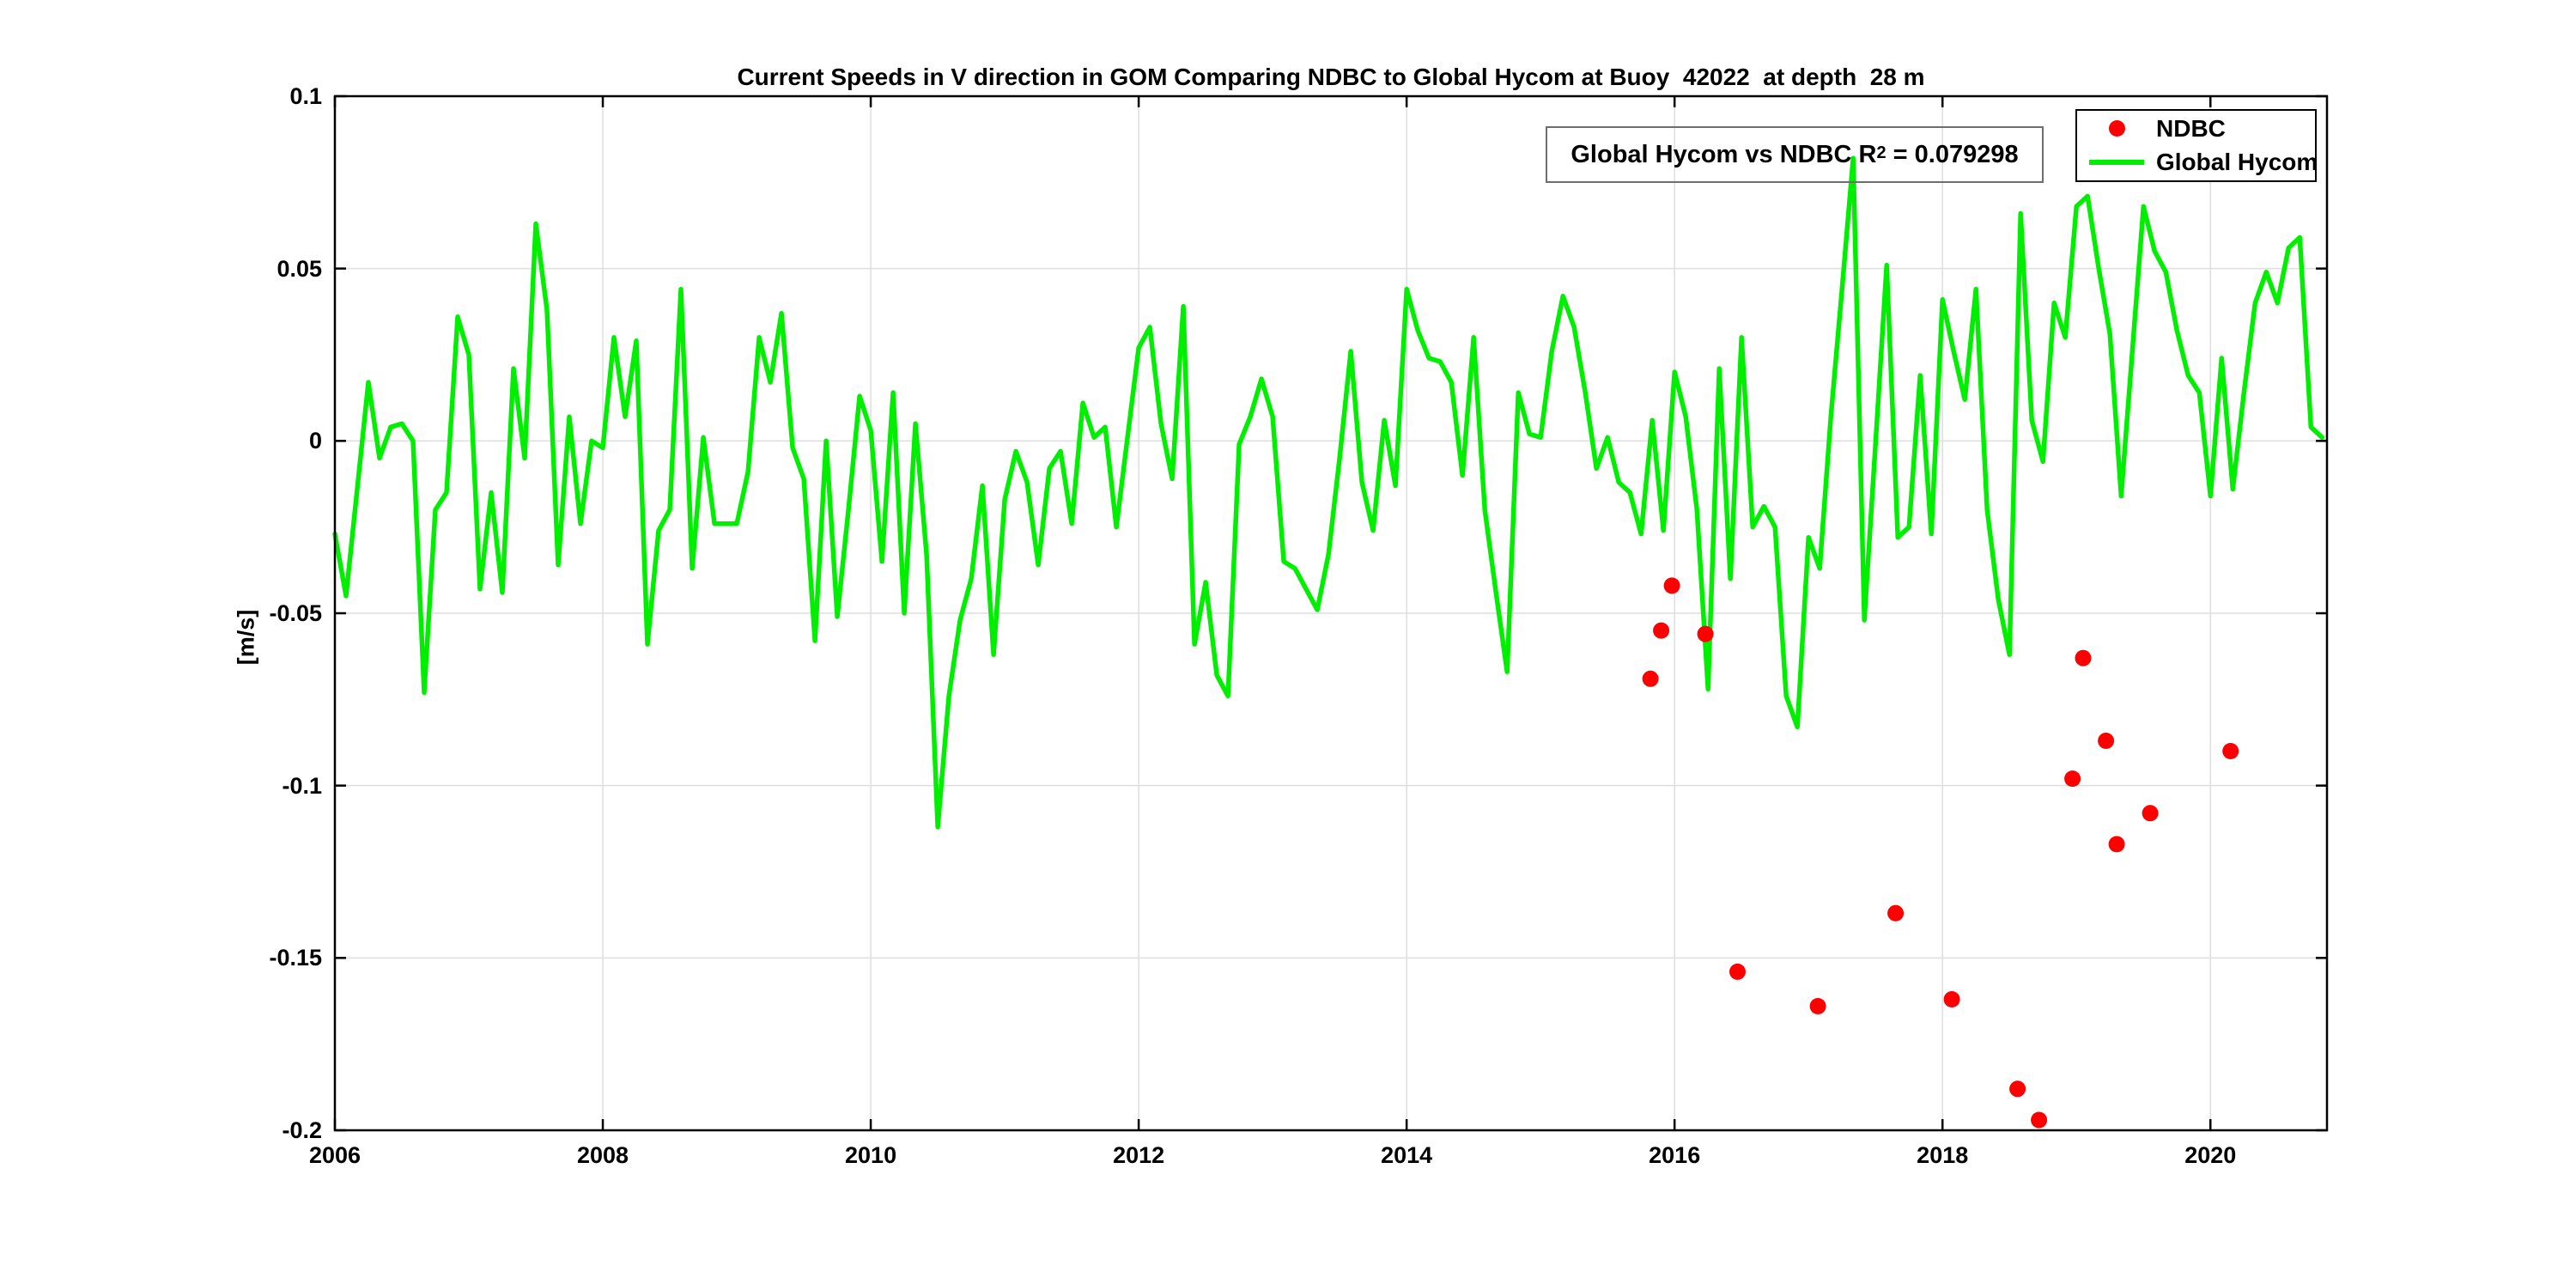  Describe the element at coordinates (302, 785) in the screenshot. I see `y-tick-label: -0.1` at that location.